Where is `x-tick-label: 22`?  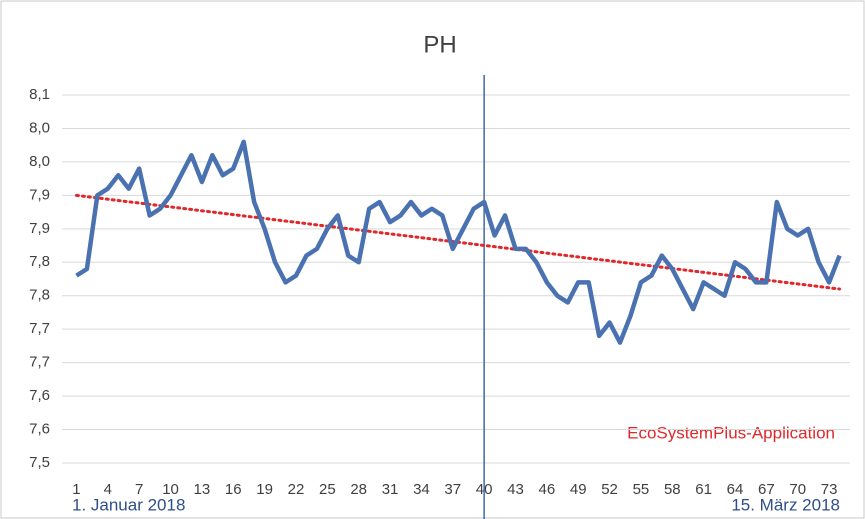 x-tick-label: 22 is located at coordinates (296, 489).